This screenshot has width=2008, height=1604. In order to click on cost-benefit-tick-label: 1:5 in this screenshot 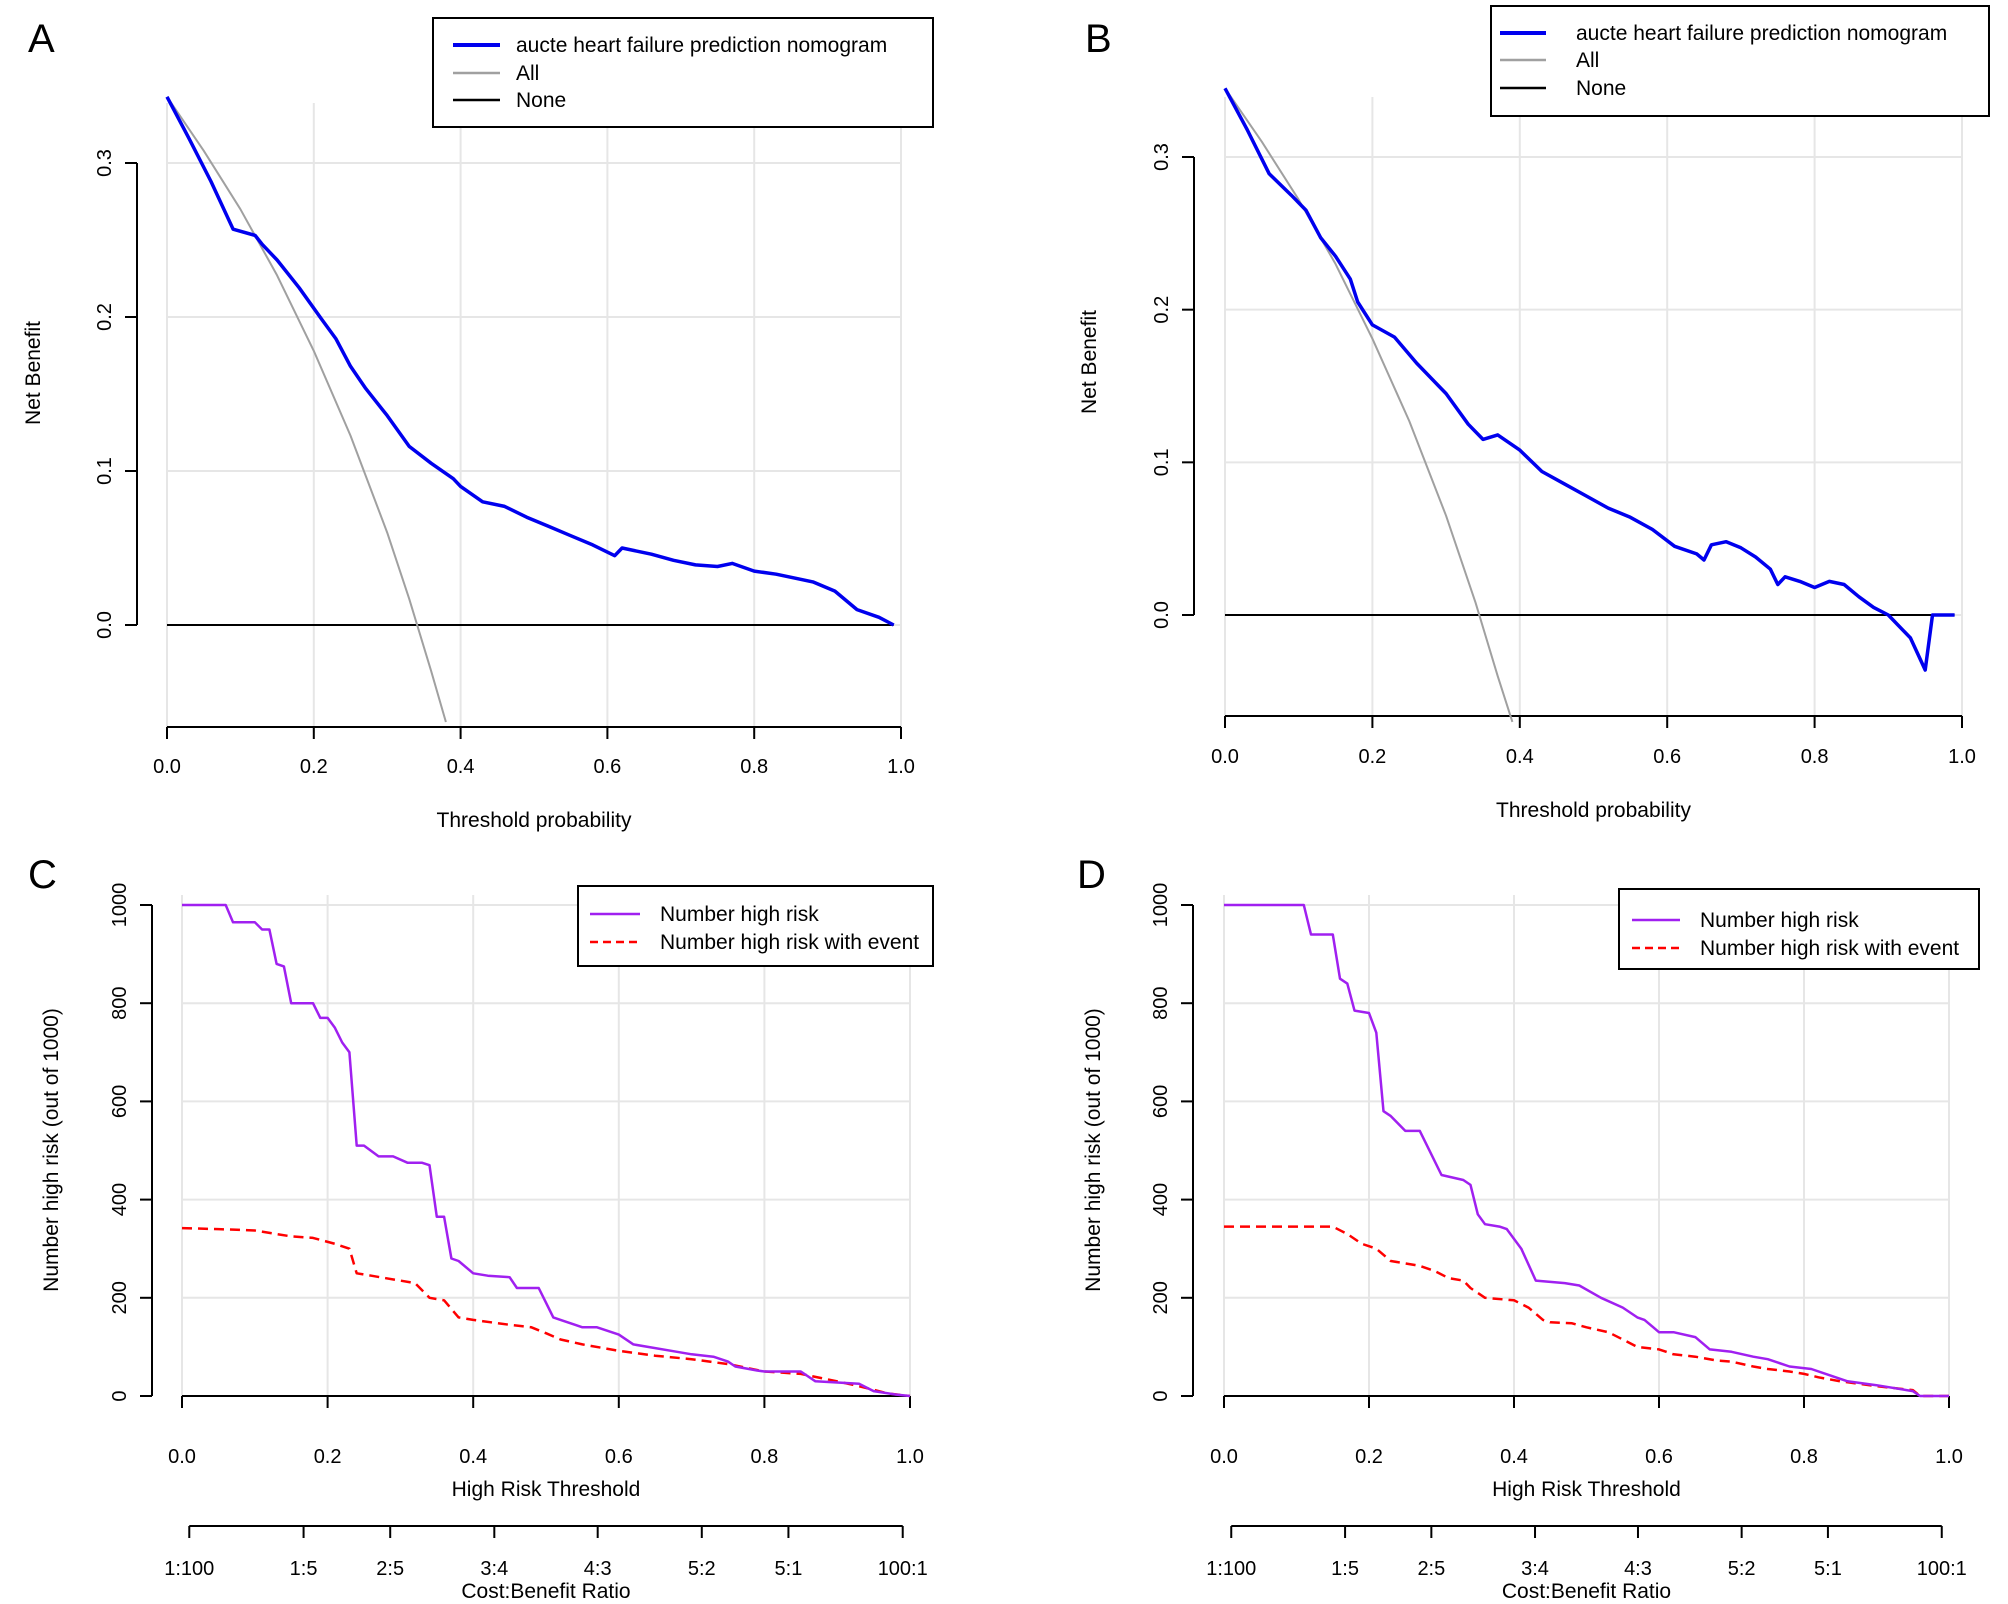, I will do `click(304, 1569)`.